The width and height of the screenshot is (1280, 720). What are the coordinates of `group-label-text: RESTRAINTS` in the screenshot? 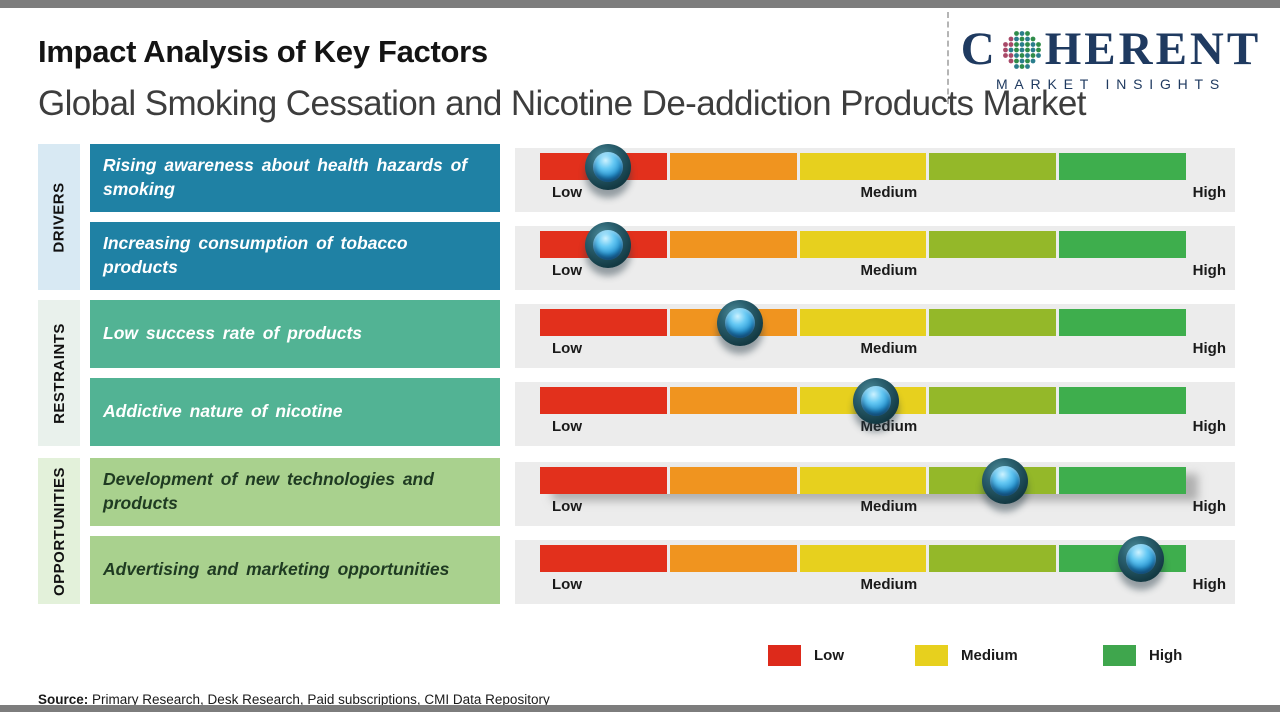 It's located at (59, 373).